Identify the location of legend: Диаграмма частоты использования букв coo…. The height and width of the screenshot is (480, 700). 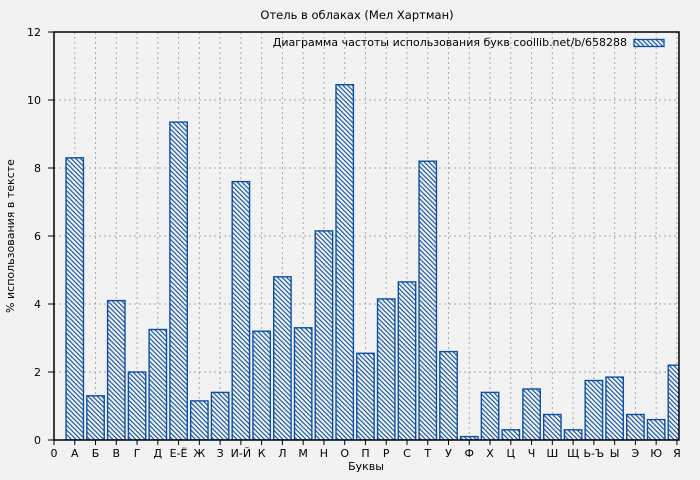
(469, 42).